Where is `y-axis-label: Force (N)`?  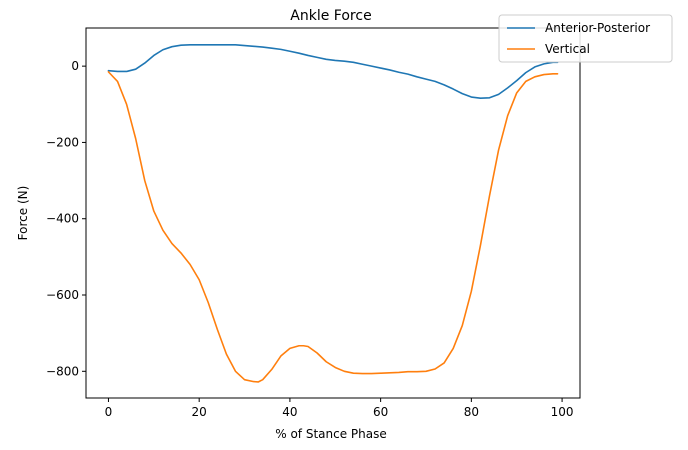
y-axis-label: Force (N) is located at coordinates (23, 213).